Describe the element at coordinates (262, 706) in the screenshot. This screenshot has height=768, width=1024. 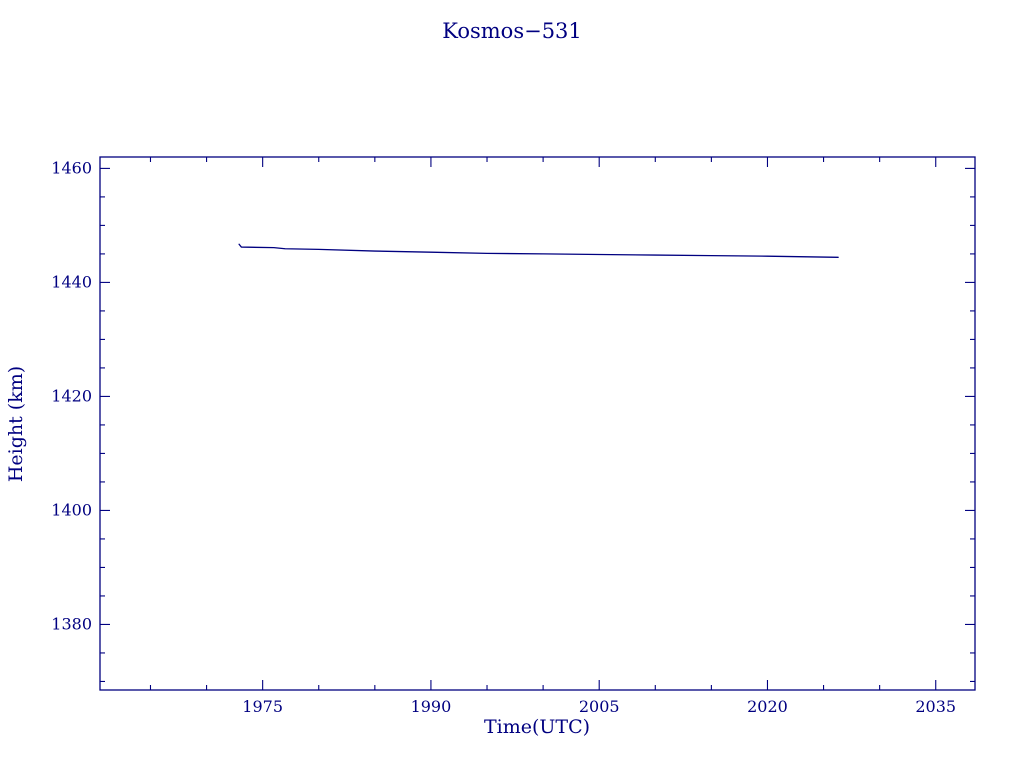
I see `x-tick-label: 1975` at that location.